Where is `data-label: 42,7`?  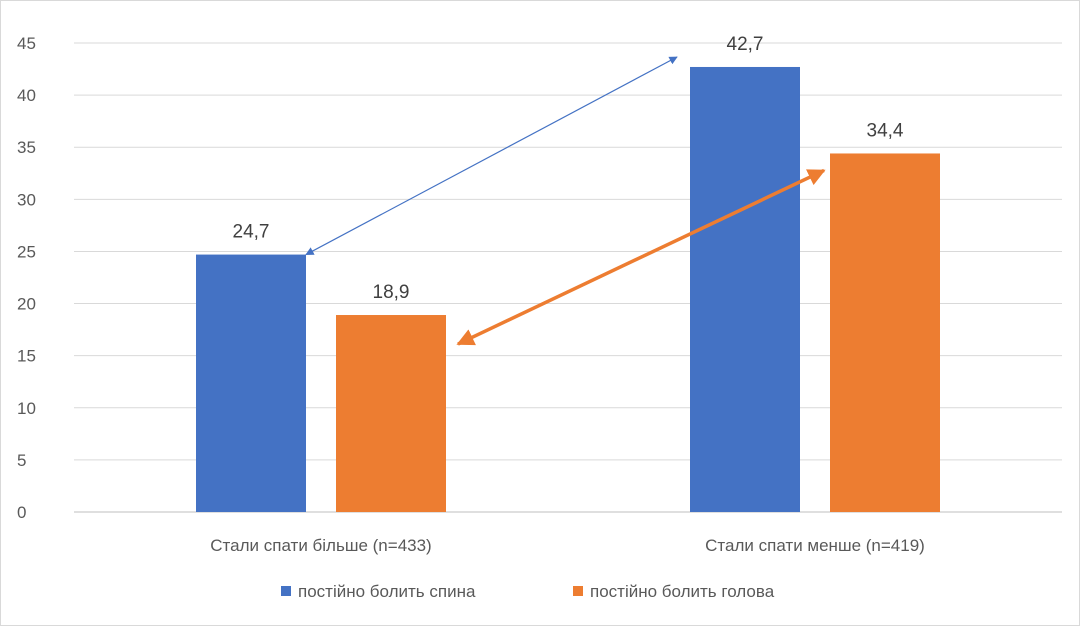 data-label: 42,7 is located at coordinates (745, 44).